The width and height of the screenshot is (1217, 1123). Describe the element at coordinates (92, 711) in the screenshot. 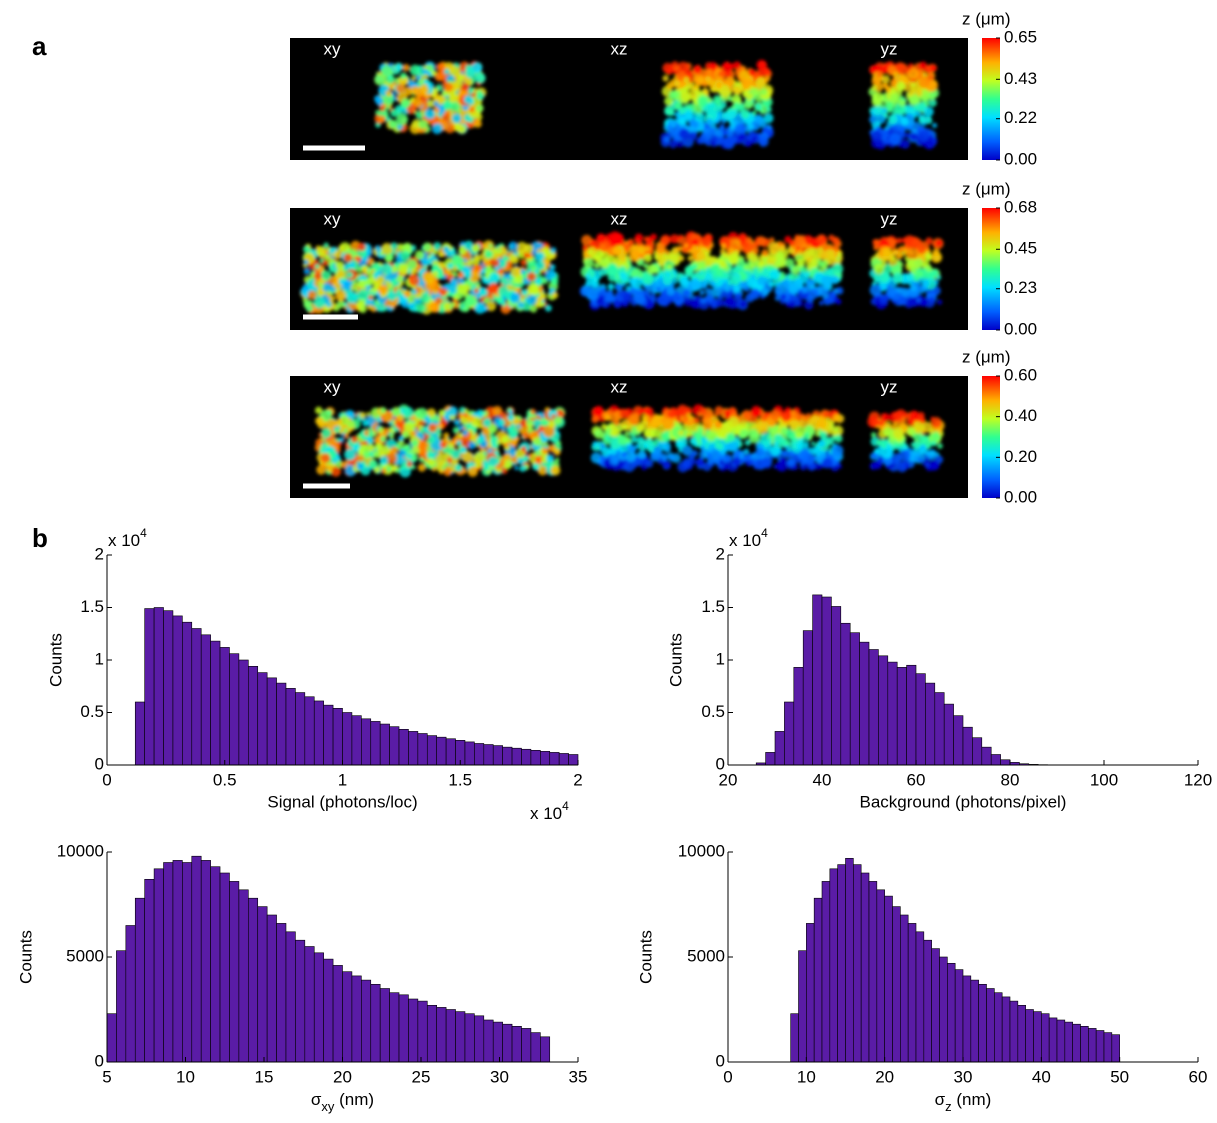

I see `y-tick-label: 0.5` at that location.